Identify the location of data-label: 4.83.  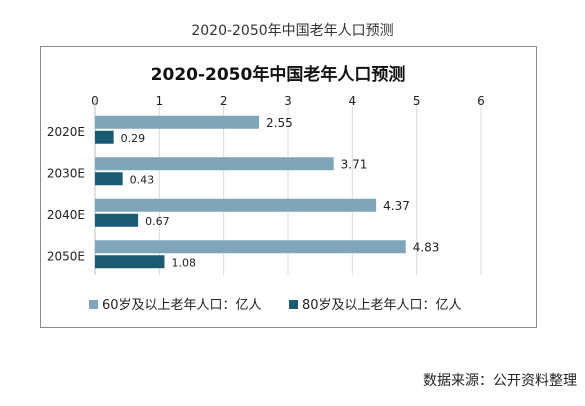
(426, 247).